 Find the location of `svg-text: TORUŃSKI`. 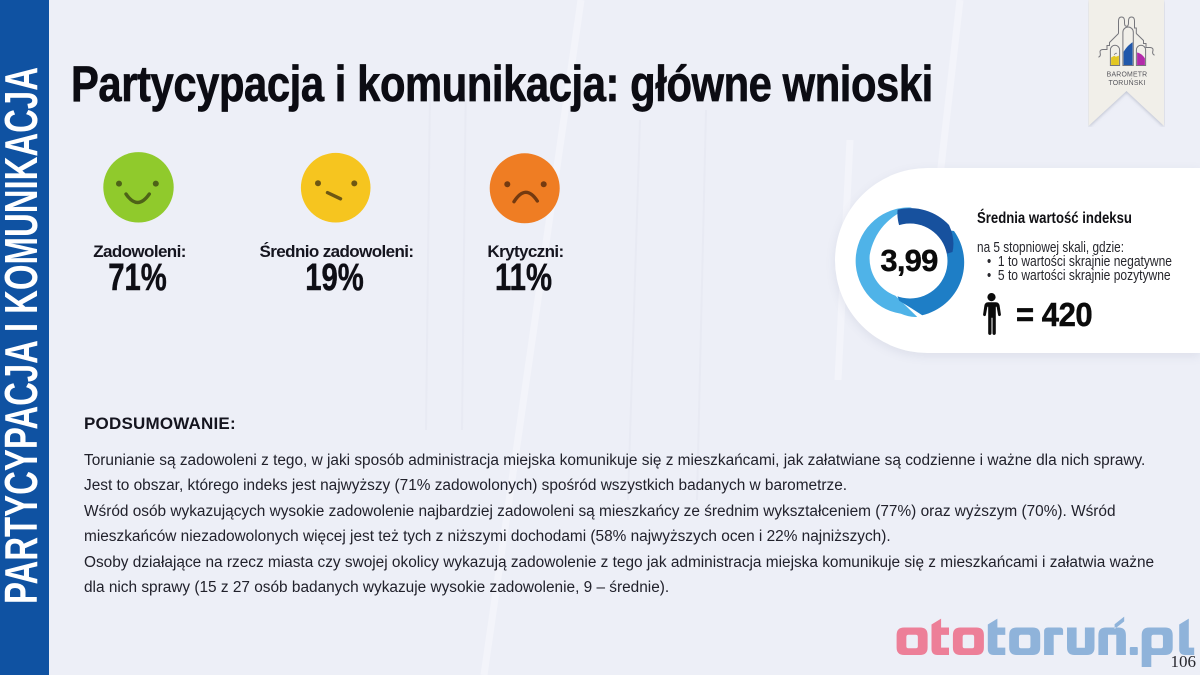

svg-text: TORUŃSKI is located at coordinates (1126, 82).